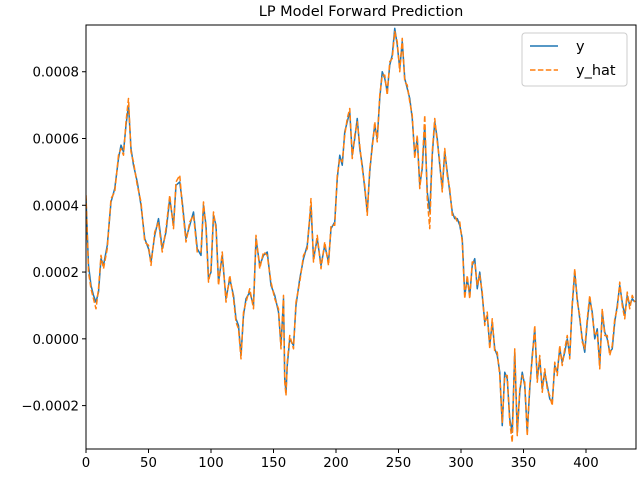 This screenshot has width=640, height=480. What do you see at coordinates (273, 463) in the screenshot?
I see `x-tick-label: 150` at bounding box center [273, 463].